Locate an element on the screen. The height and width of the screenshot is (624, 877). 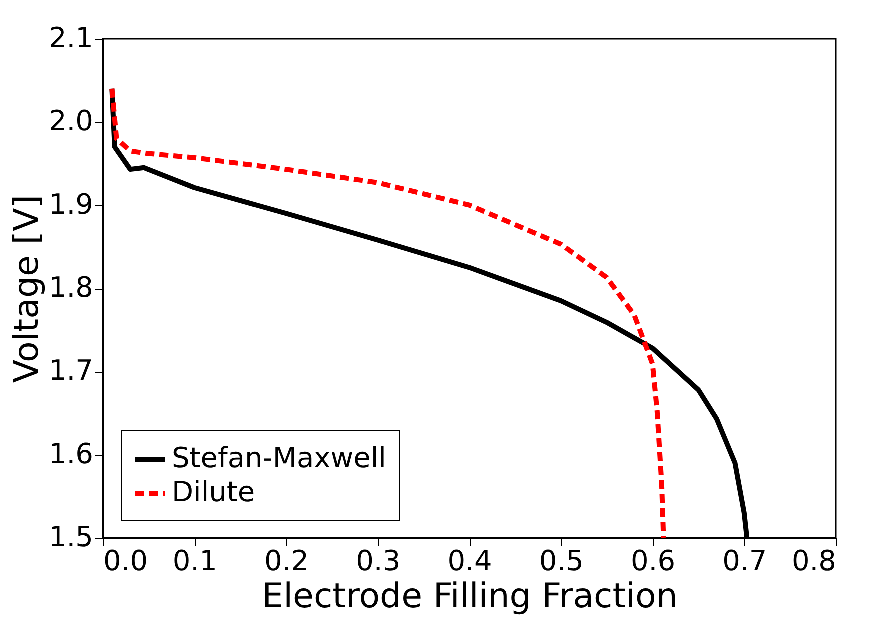
x-axis-title: Electrode Filling Fraction is located at coordinates (470, 596).